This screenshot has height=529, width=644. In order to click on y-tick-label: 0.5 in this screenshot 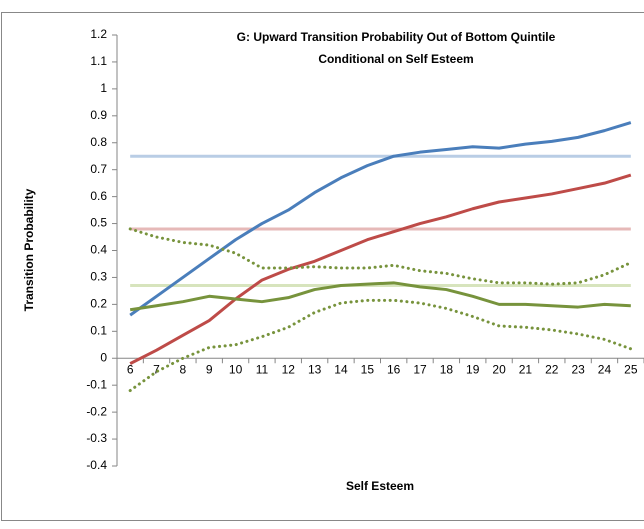, I will do `click(98, 223)`.